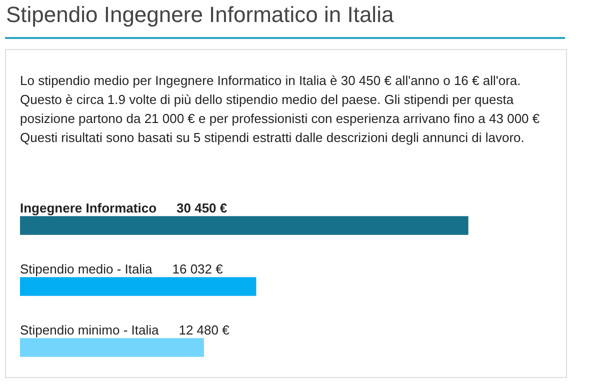  Describe the element at coordinates (90, 330) in the screenshot. I see `y-tick-label: Stipendio minimo - Italia` at that location.